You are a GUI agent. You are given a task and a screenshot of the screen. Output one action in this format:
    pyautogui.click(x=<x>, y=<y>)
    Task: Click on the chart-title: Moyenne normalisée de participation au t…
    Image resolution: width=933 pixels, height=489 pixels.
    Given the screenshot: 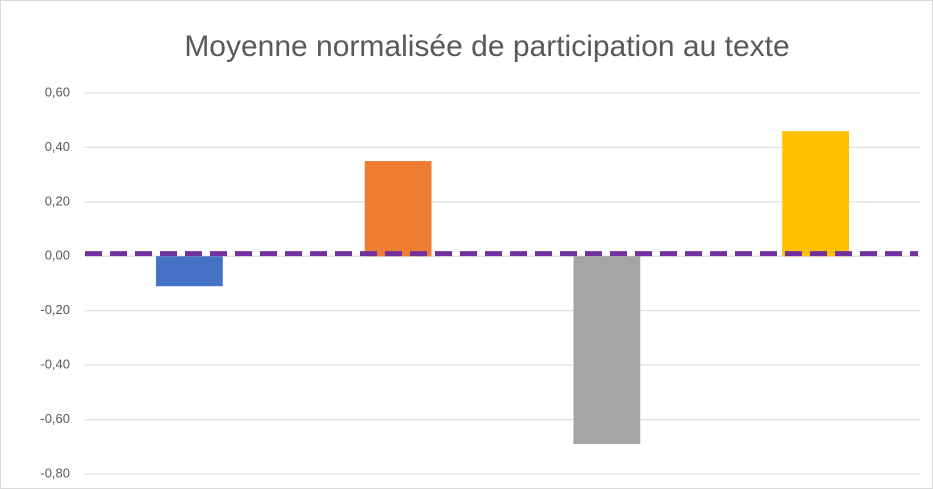 What is the action you would take?
    pyautogui.click(x=486, y=46)
    